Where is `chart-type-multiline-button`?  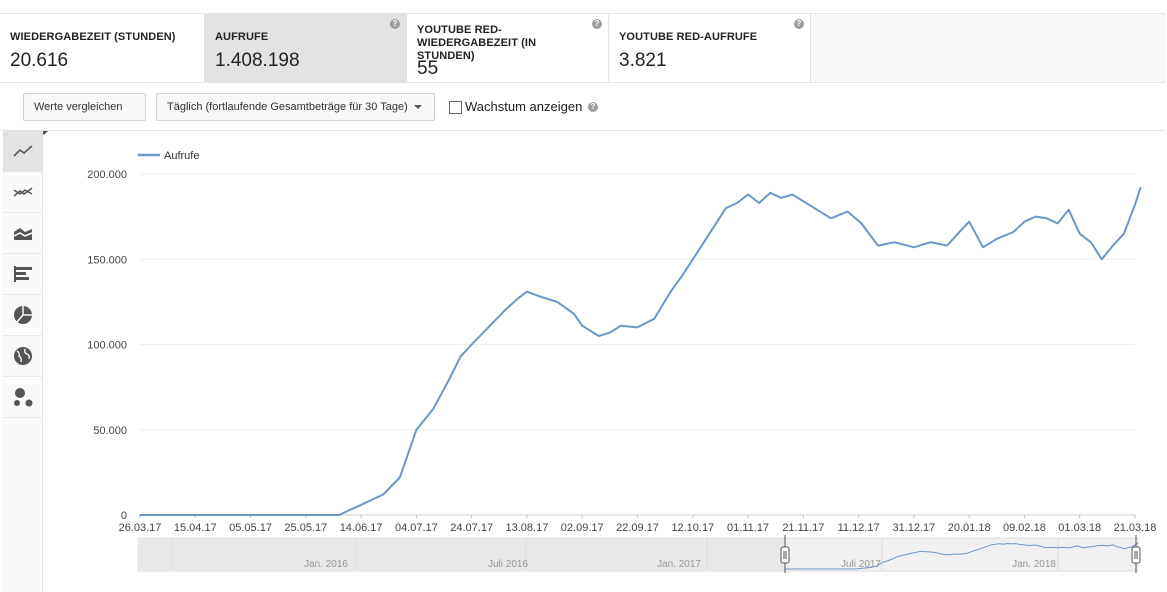
chart-type-multiline-button is located at coordinates (23, 192).